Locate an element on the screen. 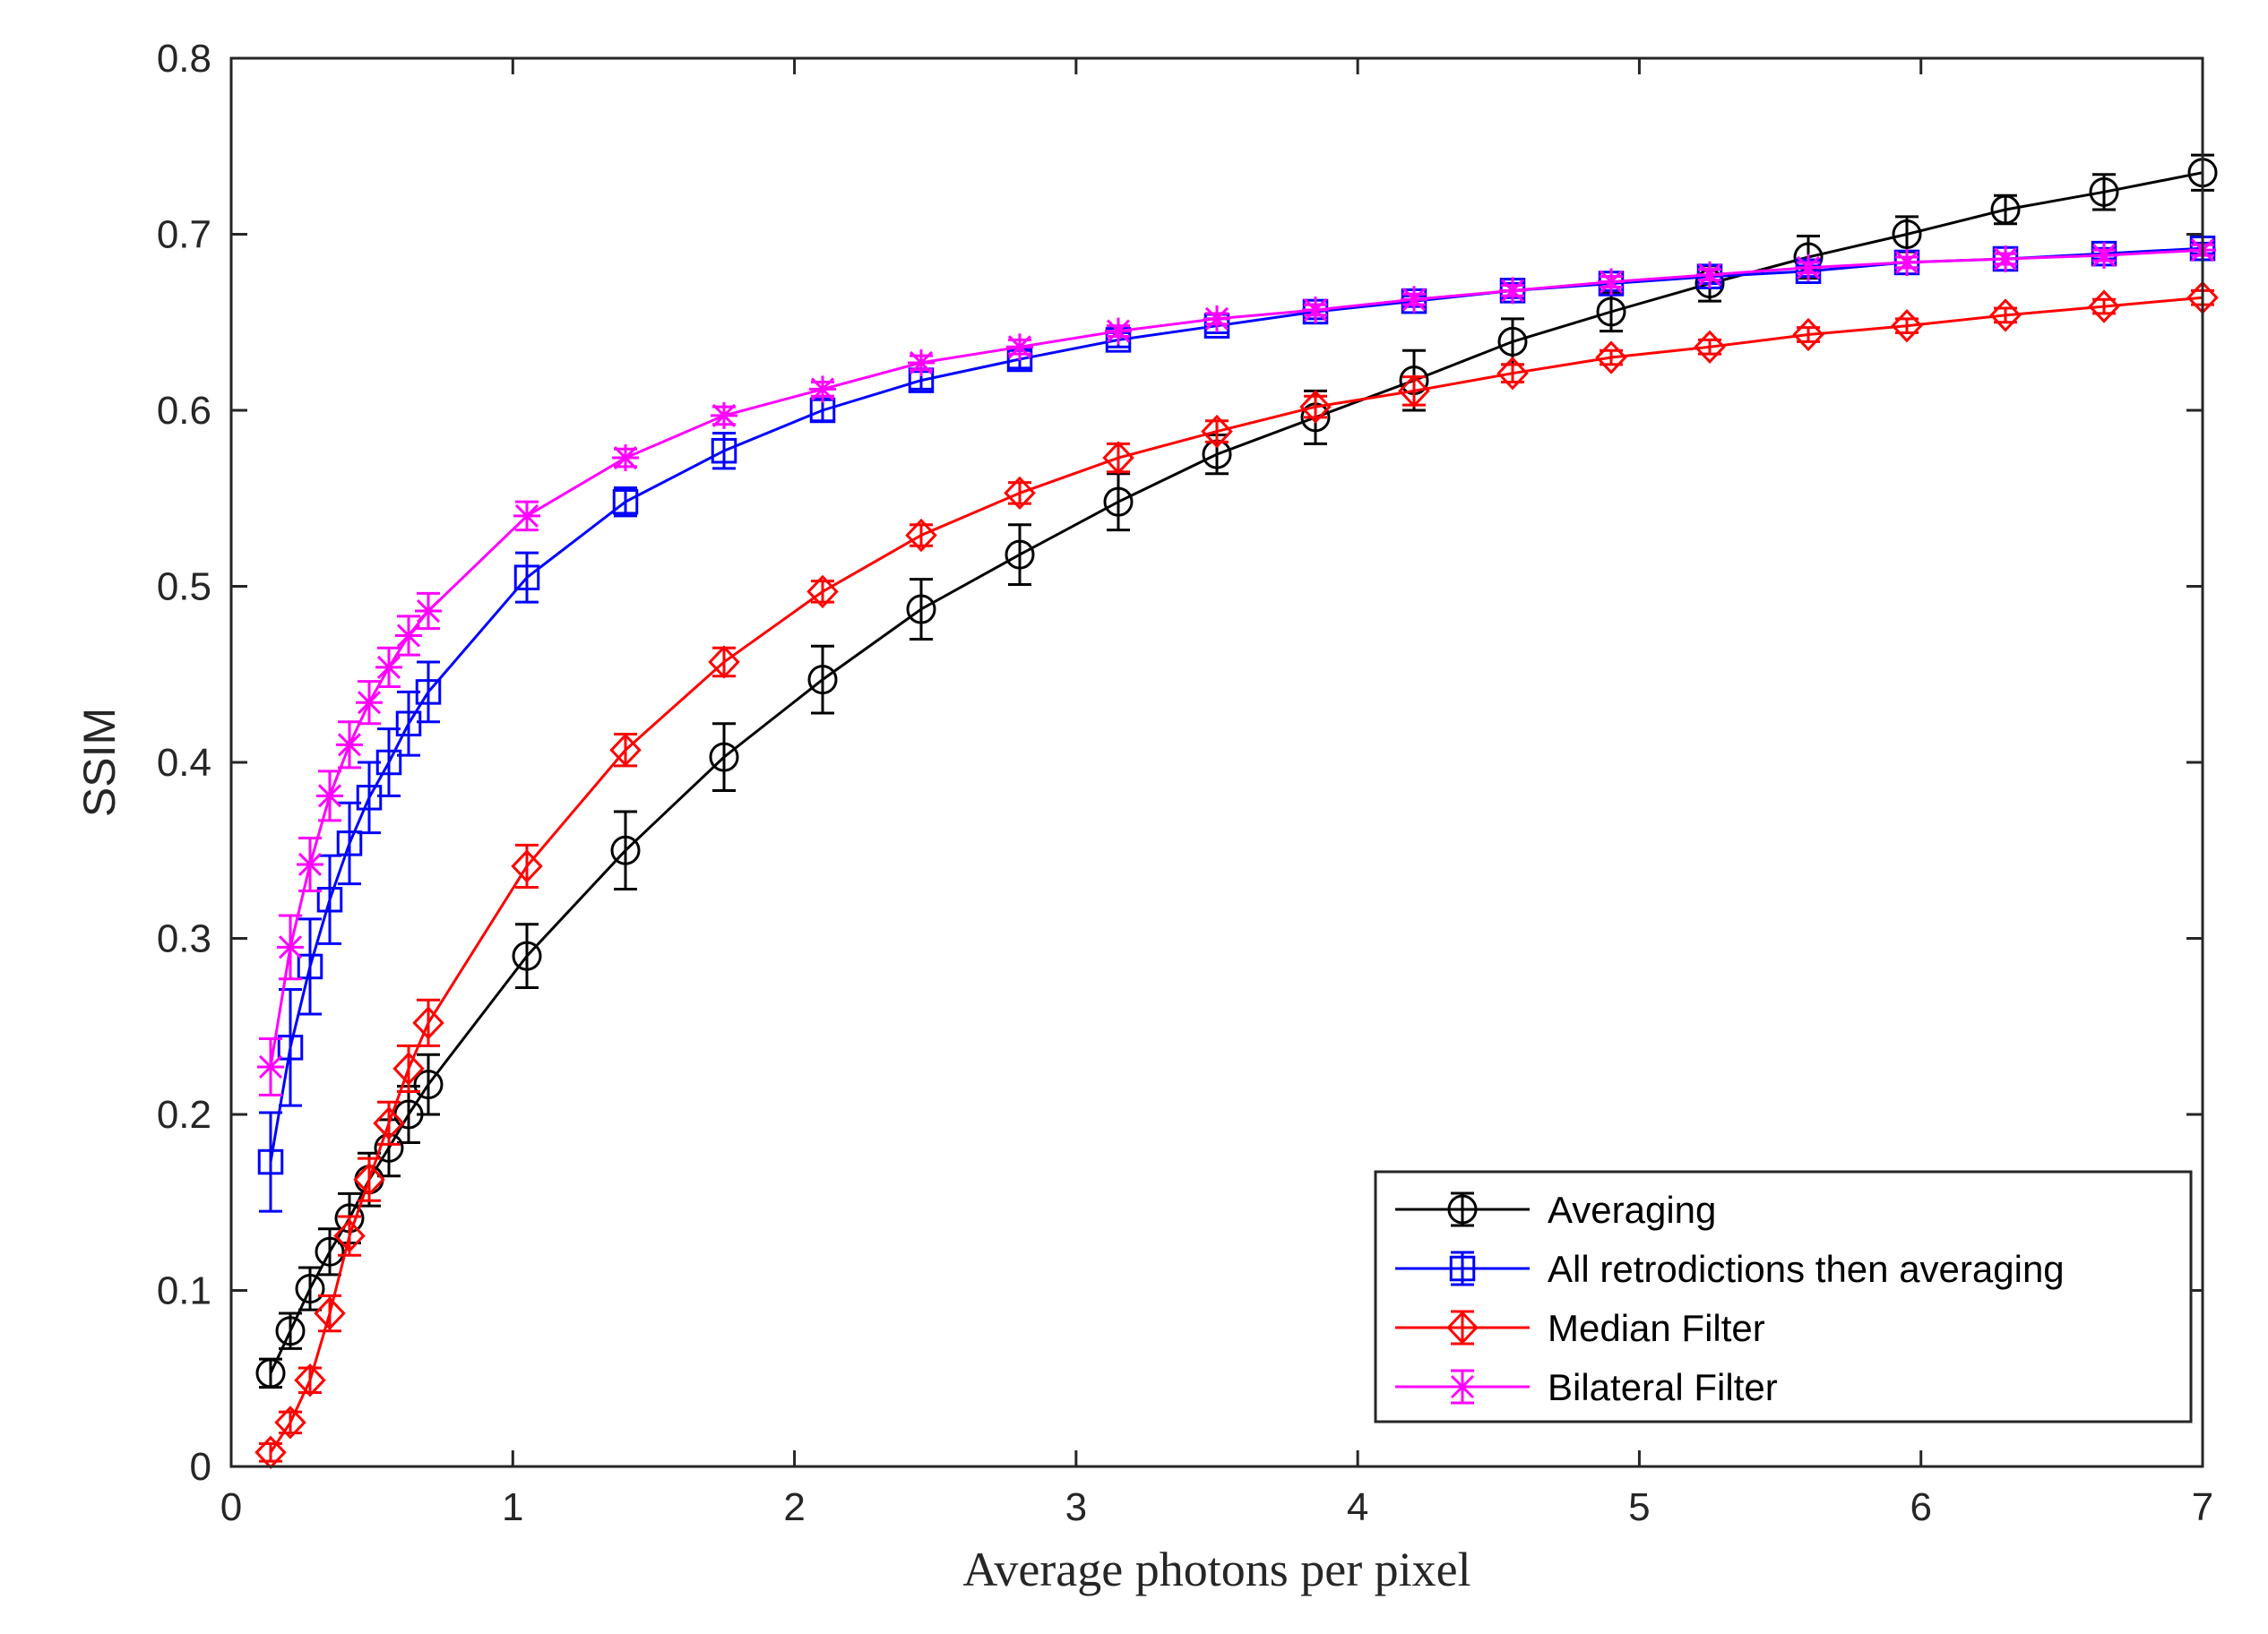 Image resolution: width=2268 pixels, height=1634 pixels. x-tick-label: 2 is located at coordinates (794, 1507).